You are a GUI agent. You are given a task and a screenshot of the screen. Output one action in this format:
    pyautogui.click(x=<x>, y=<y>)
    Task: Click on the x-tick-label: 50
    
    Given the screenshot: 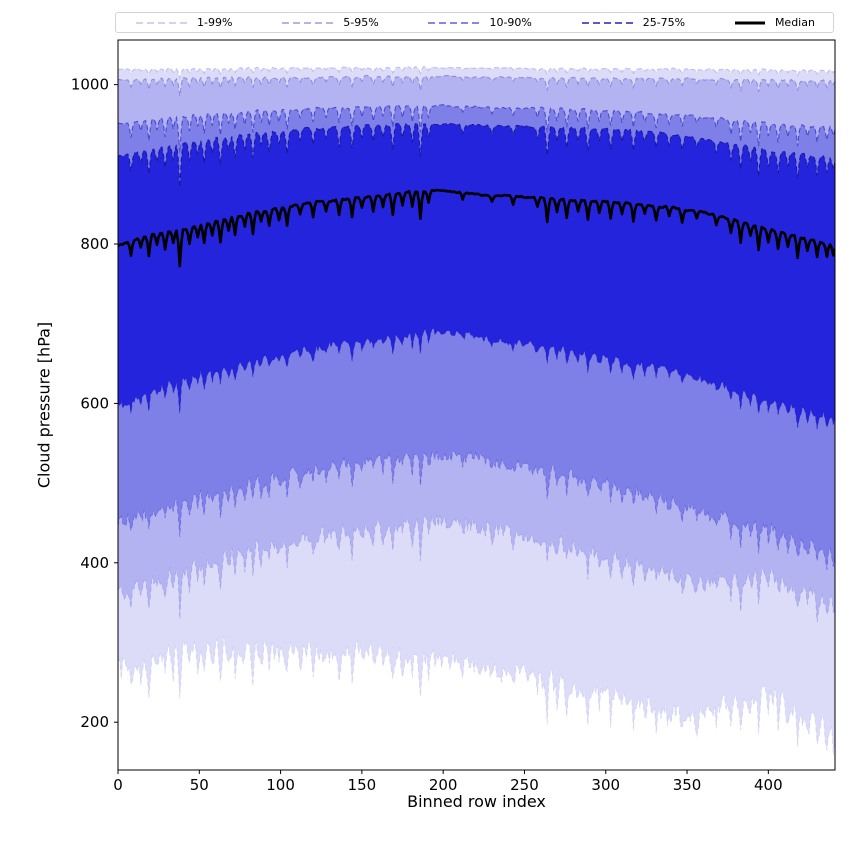 What is the action you would take?
    pyautogui.click(x=199, y=785)
    